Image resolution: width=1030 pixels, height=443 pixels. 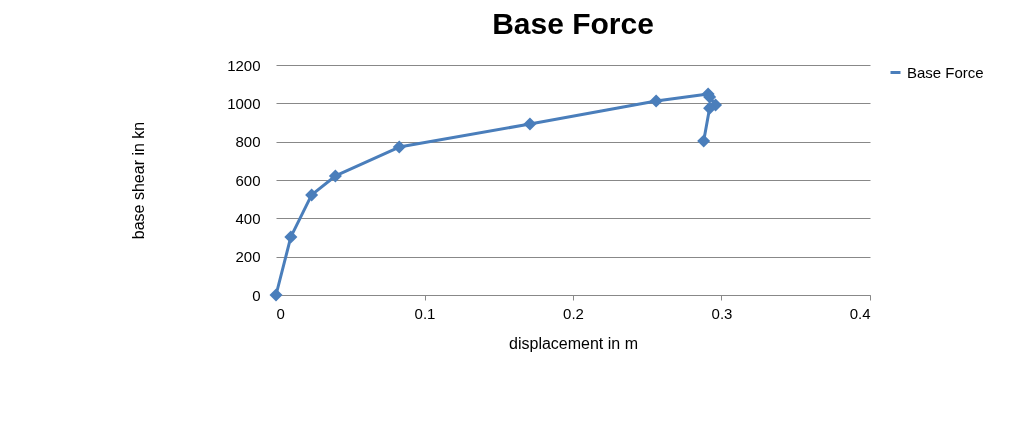 I want to click on x-tick-label: 0.4, so click(x=860, y=313).